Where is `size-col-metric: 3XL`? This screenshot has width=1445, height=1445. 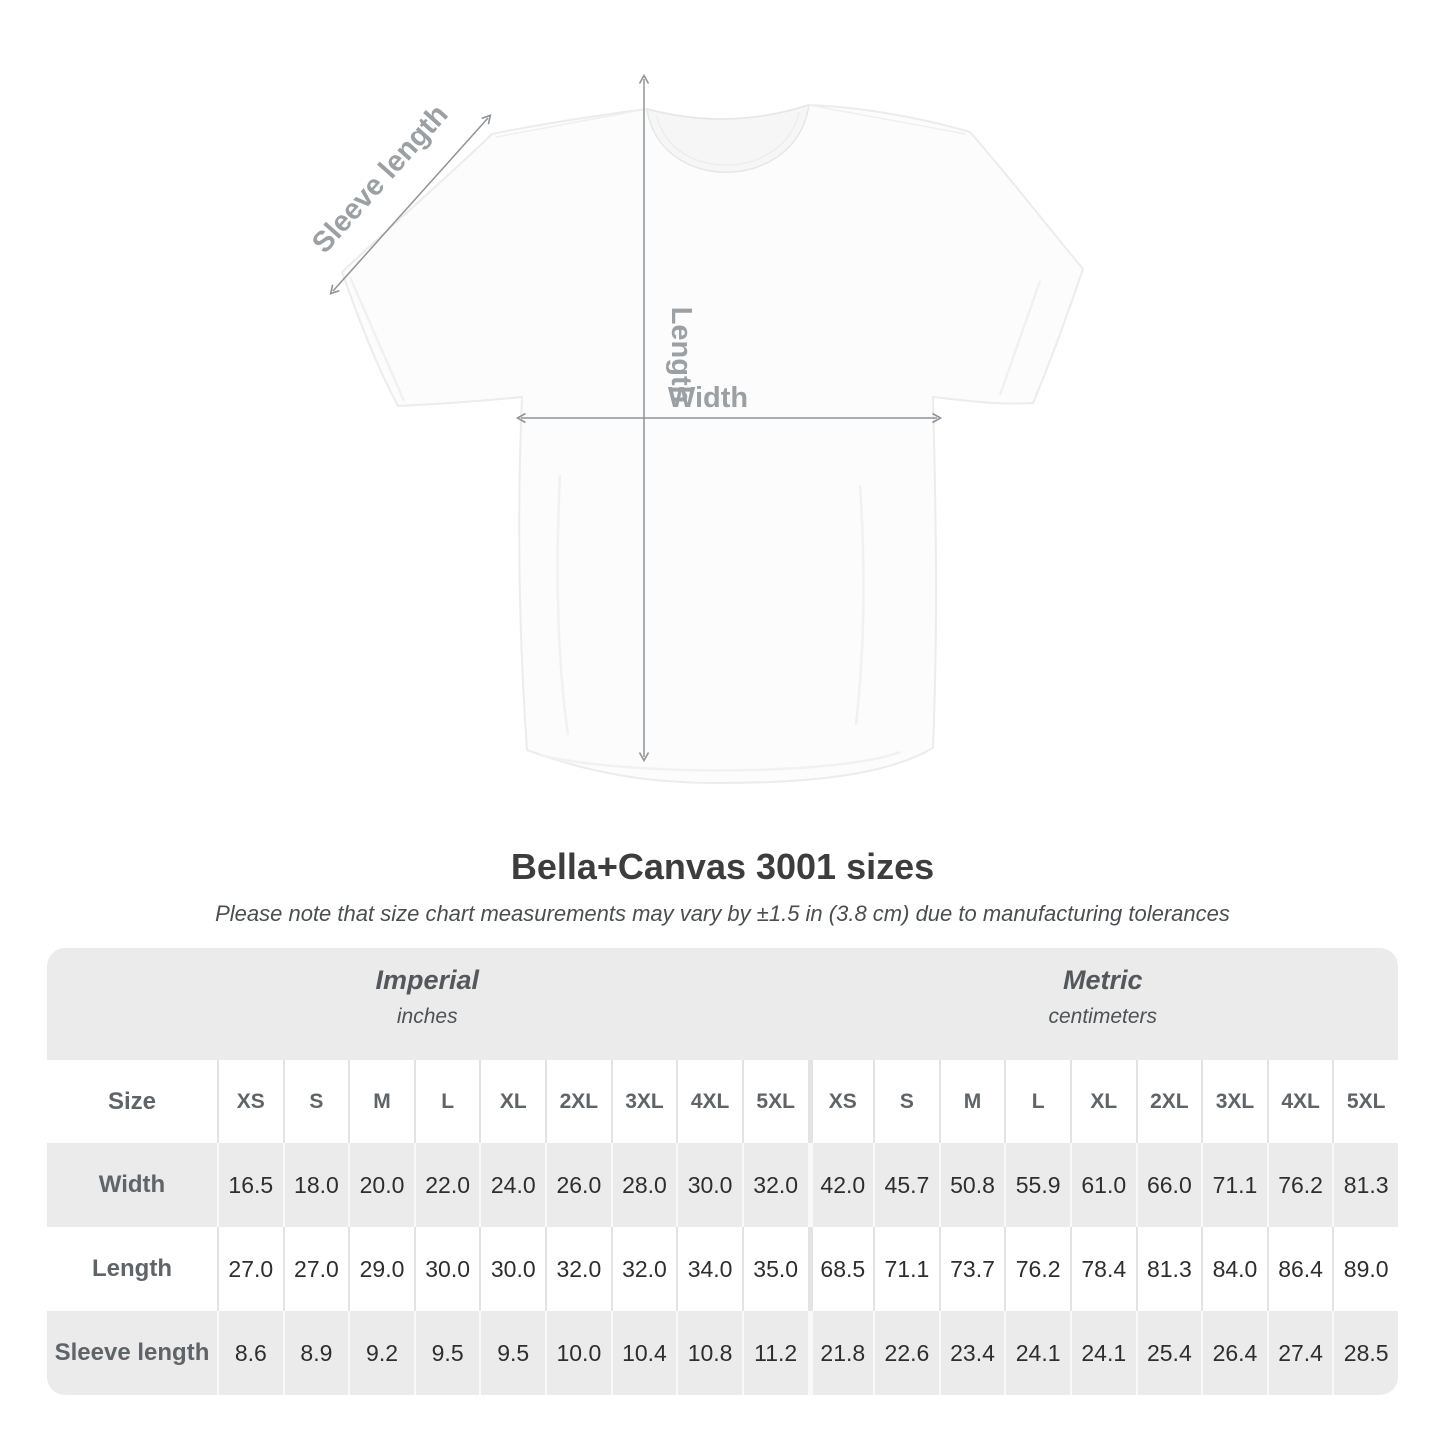 size-col-metric: 3XL is located at coordinates (1234, 1101).